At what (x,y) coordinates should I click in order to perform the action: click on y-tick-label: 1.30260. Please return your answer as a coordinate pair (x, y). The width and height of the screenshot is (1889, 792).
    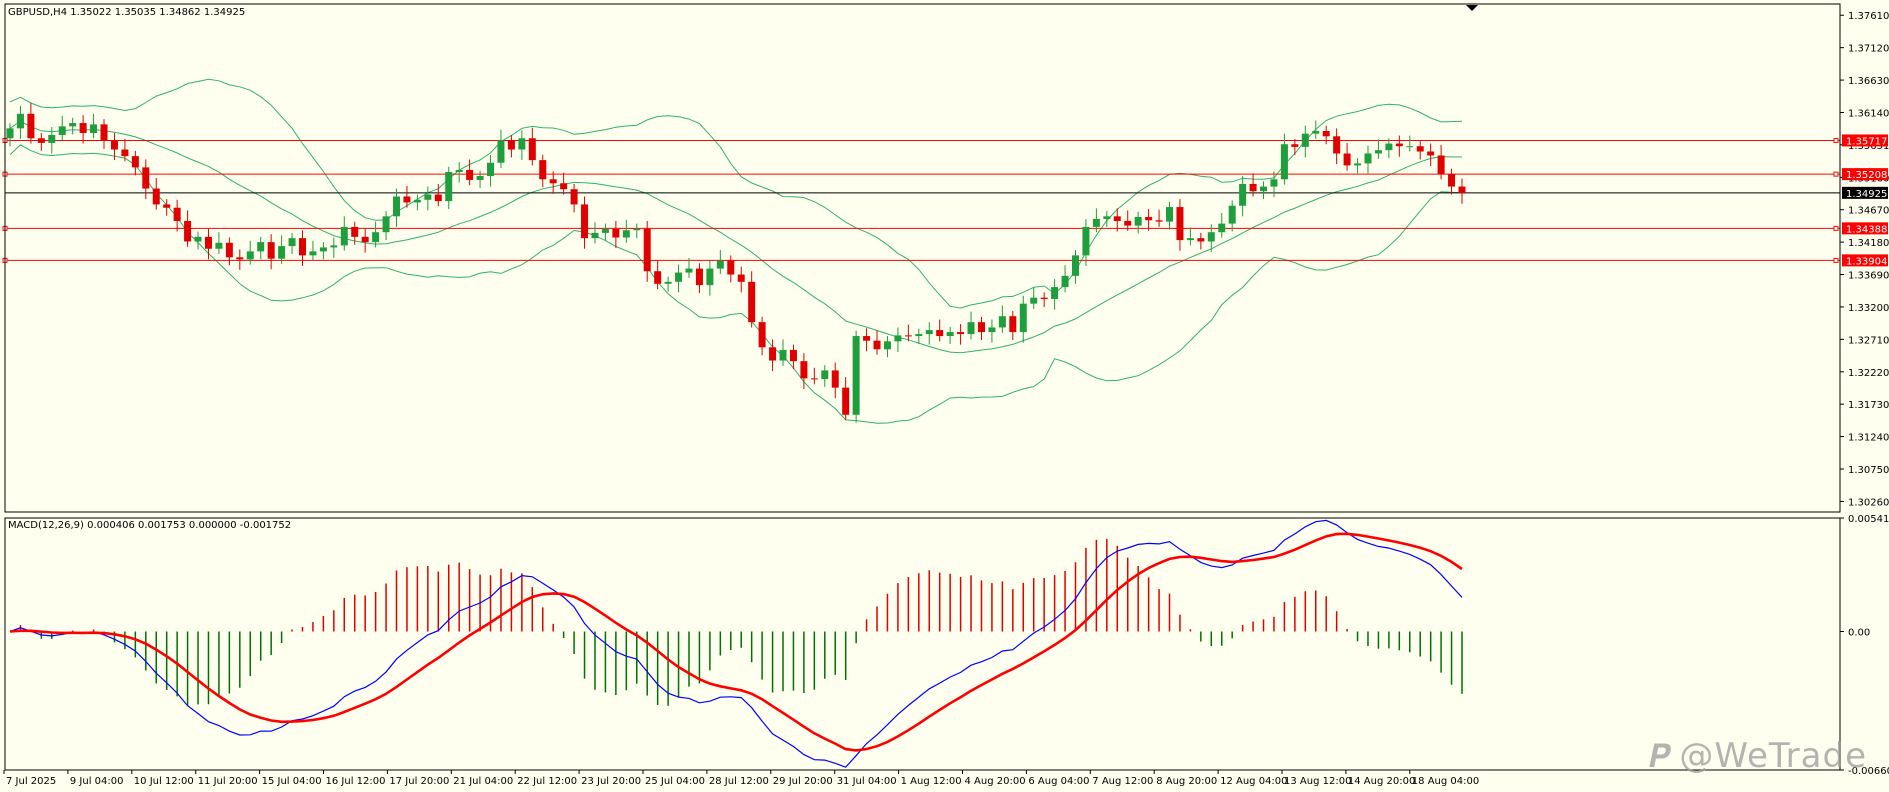
    Looking at the image, I should click on (1868, 502).